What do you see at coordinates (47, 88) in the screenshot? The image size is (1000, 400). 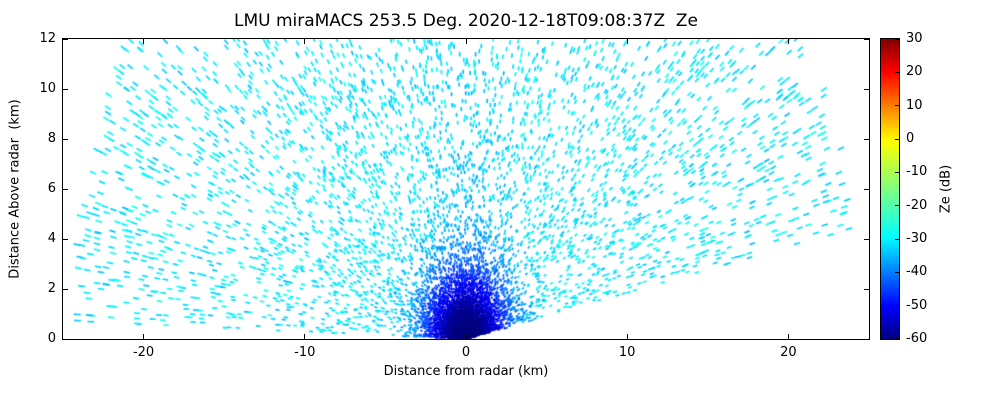 I see `y-tick-label: 10` at bounding box center [47, 88].